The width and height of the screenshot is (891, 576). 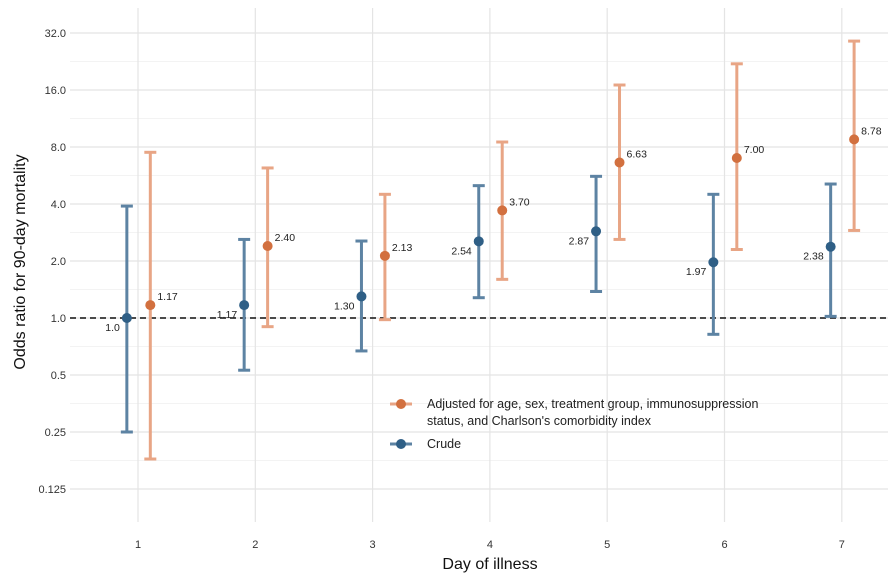 I want to click on x-axis-title: Day of illness, so click(x=489, y=564).